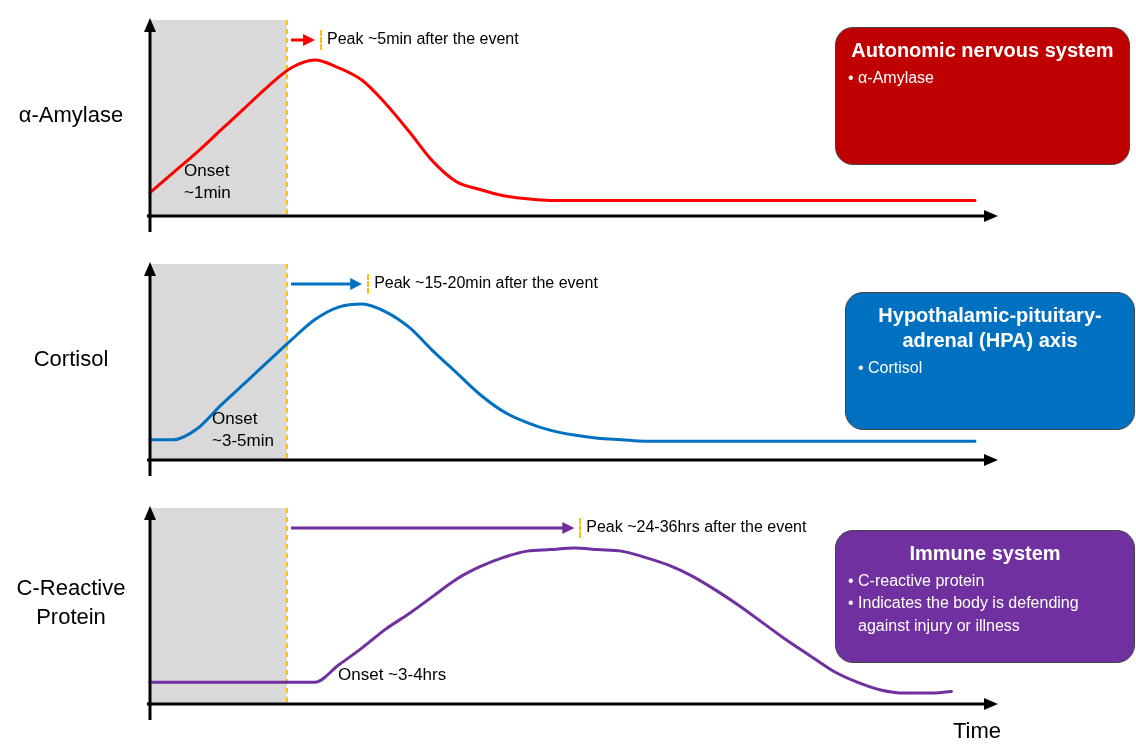 The image size is (1136, 746). What do you see at coordinates (696, 527) in the screenshot?
I see `text: Peak ~24-36hrs after the event` at bounding box center [696, 527].